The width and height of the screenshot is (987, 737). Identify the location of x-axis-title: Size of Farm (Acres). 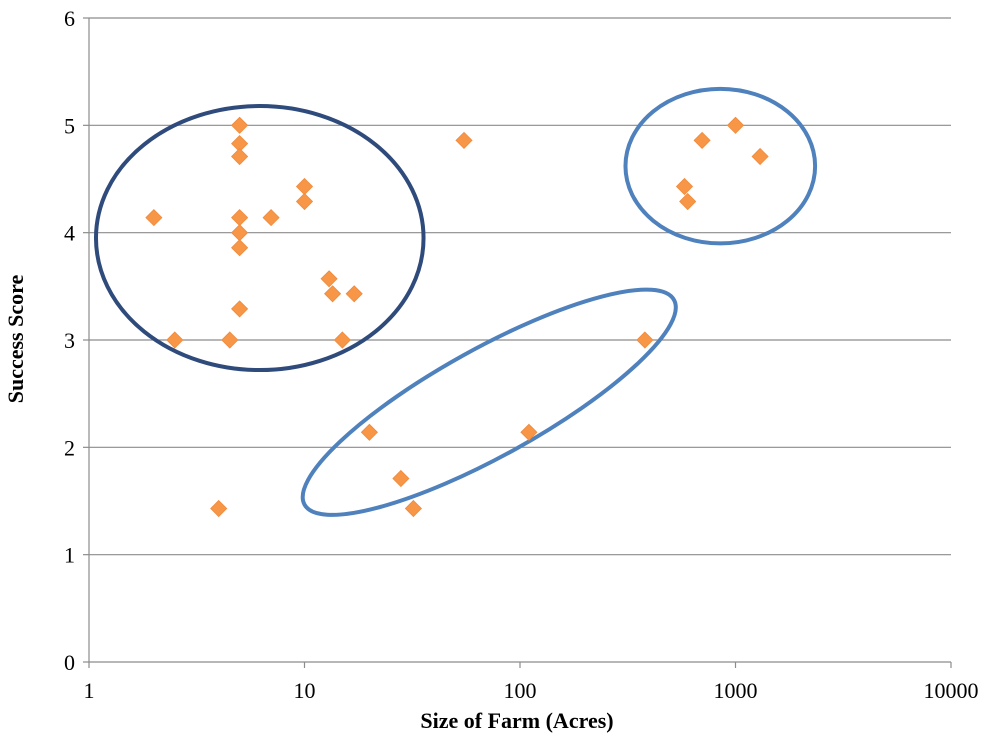
(516, 720).